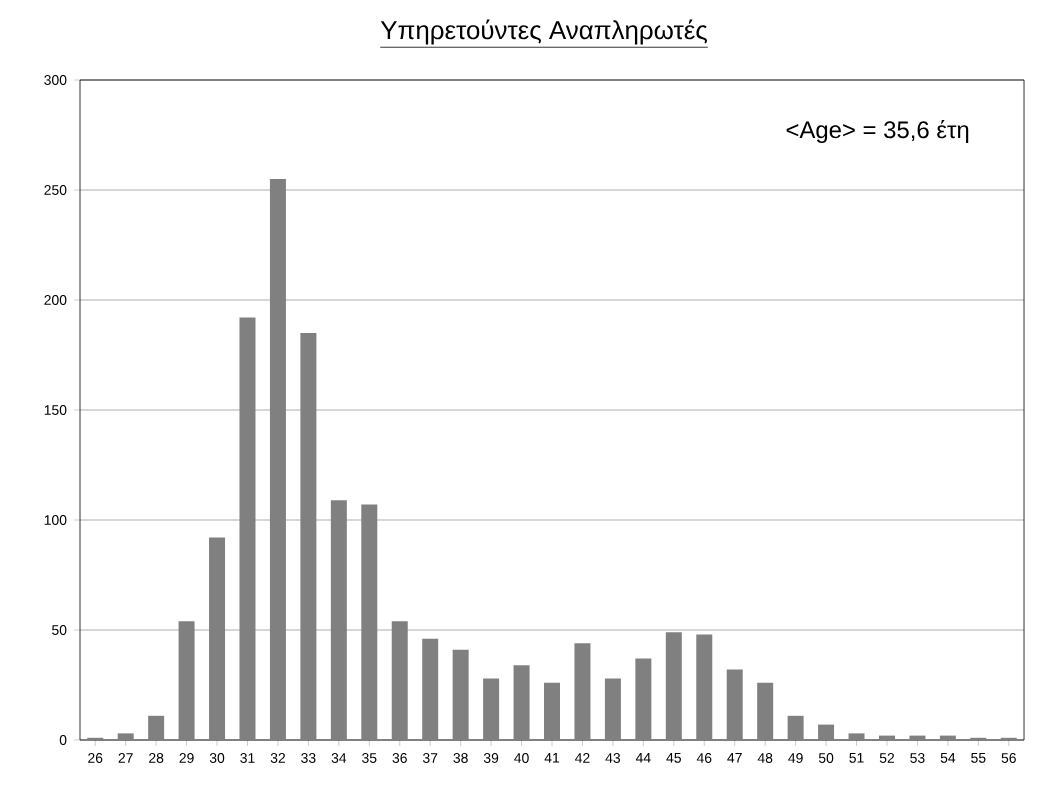 The height and width of the screenshot is (794, 1042). What do you see at coordinates (877, 132) in the screenshot?
I see `annotation: <Age> = 35,6 έτη` at bounding box center [877, 132].